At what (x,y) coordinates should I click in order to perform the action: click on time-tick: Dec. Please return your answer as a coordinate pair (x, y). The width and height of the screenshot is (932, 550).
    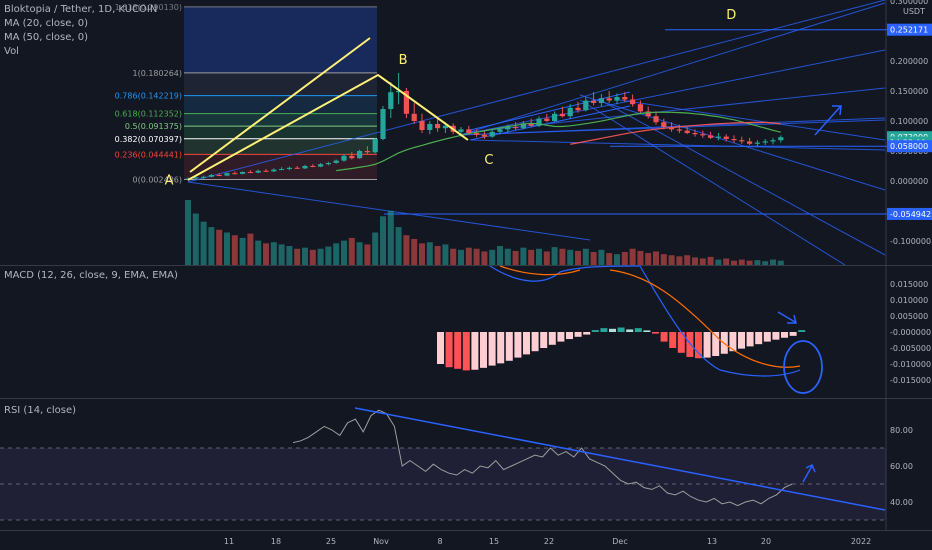
    Looking at the image, I should click on (619, 541).